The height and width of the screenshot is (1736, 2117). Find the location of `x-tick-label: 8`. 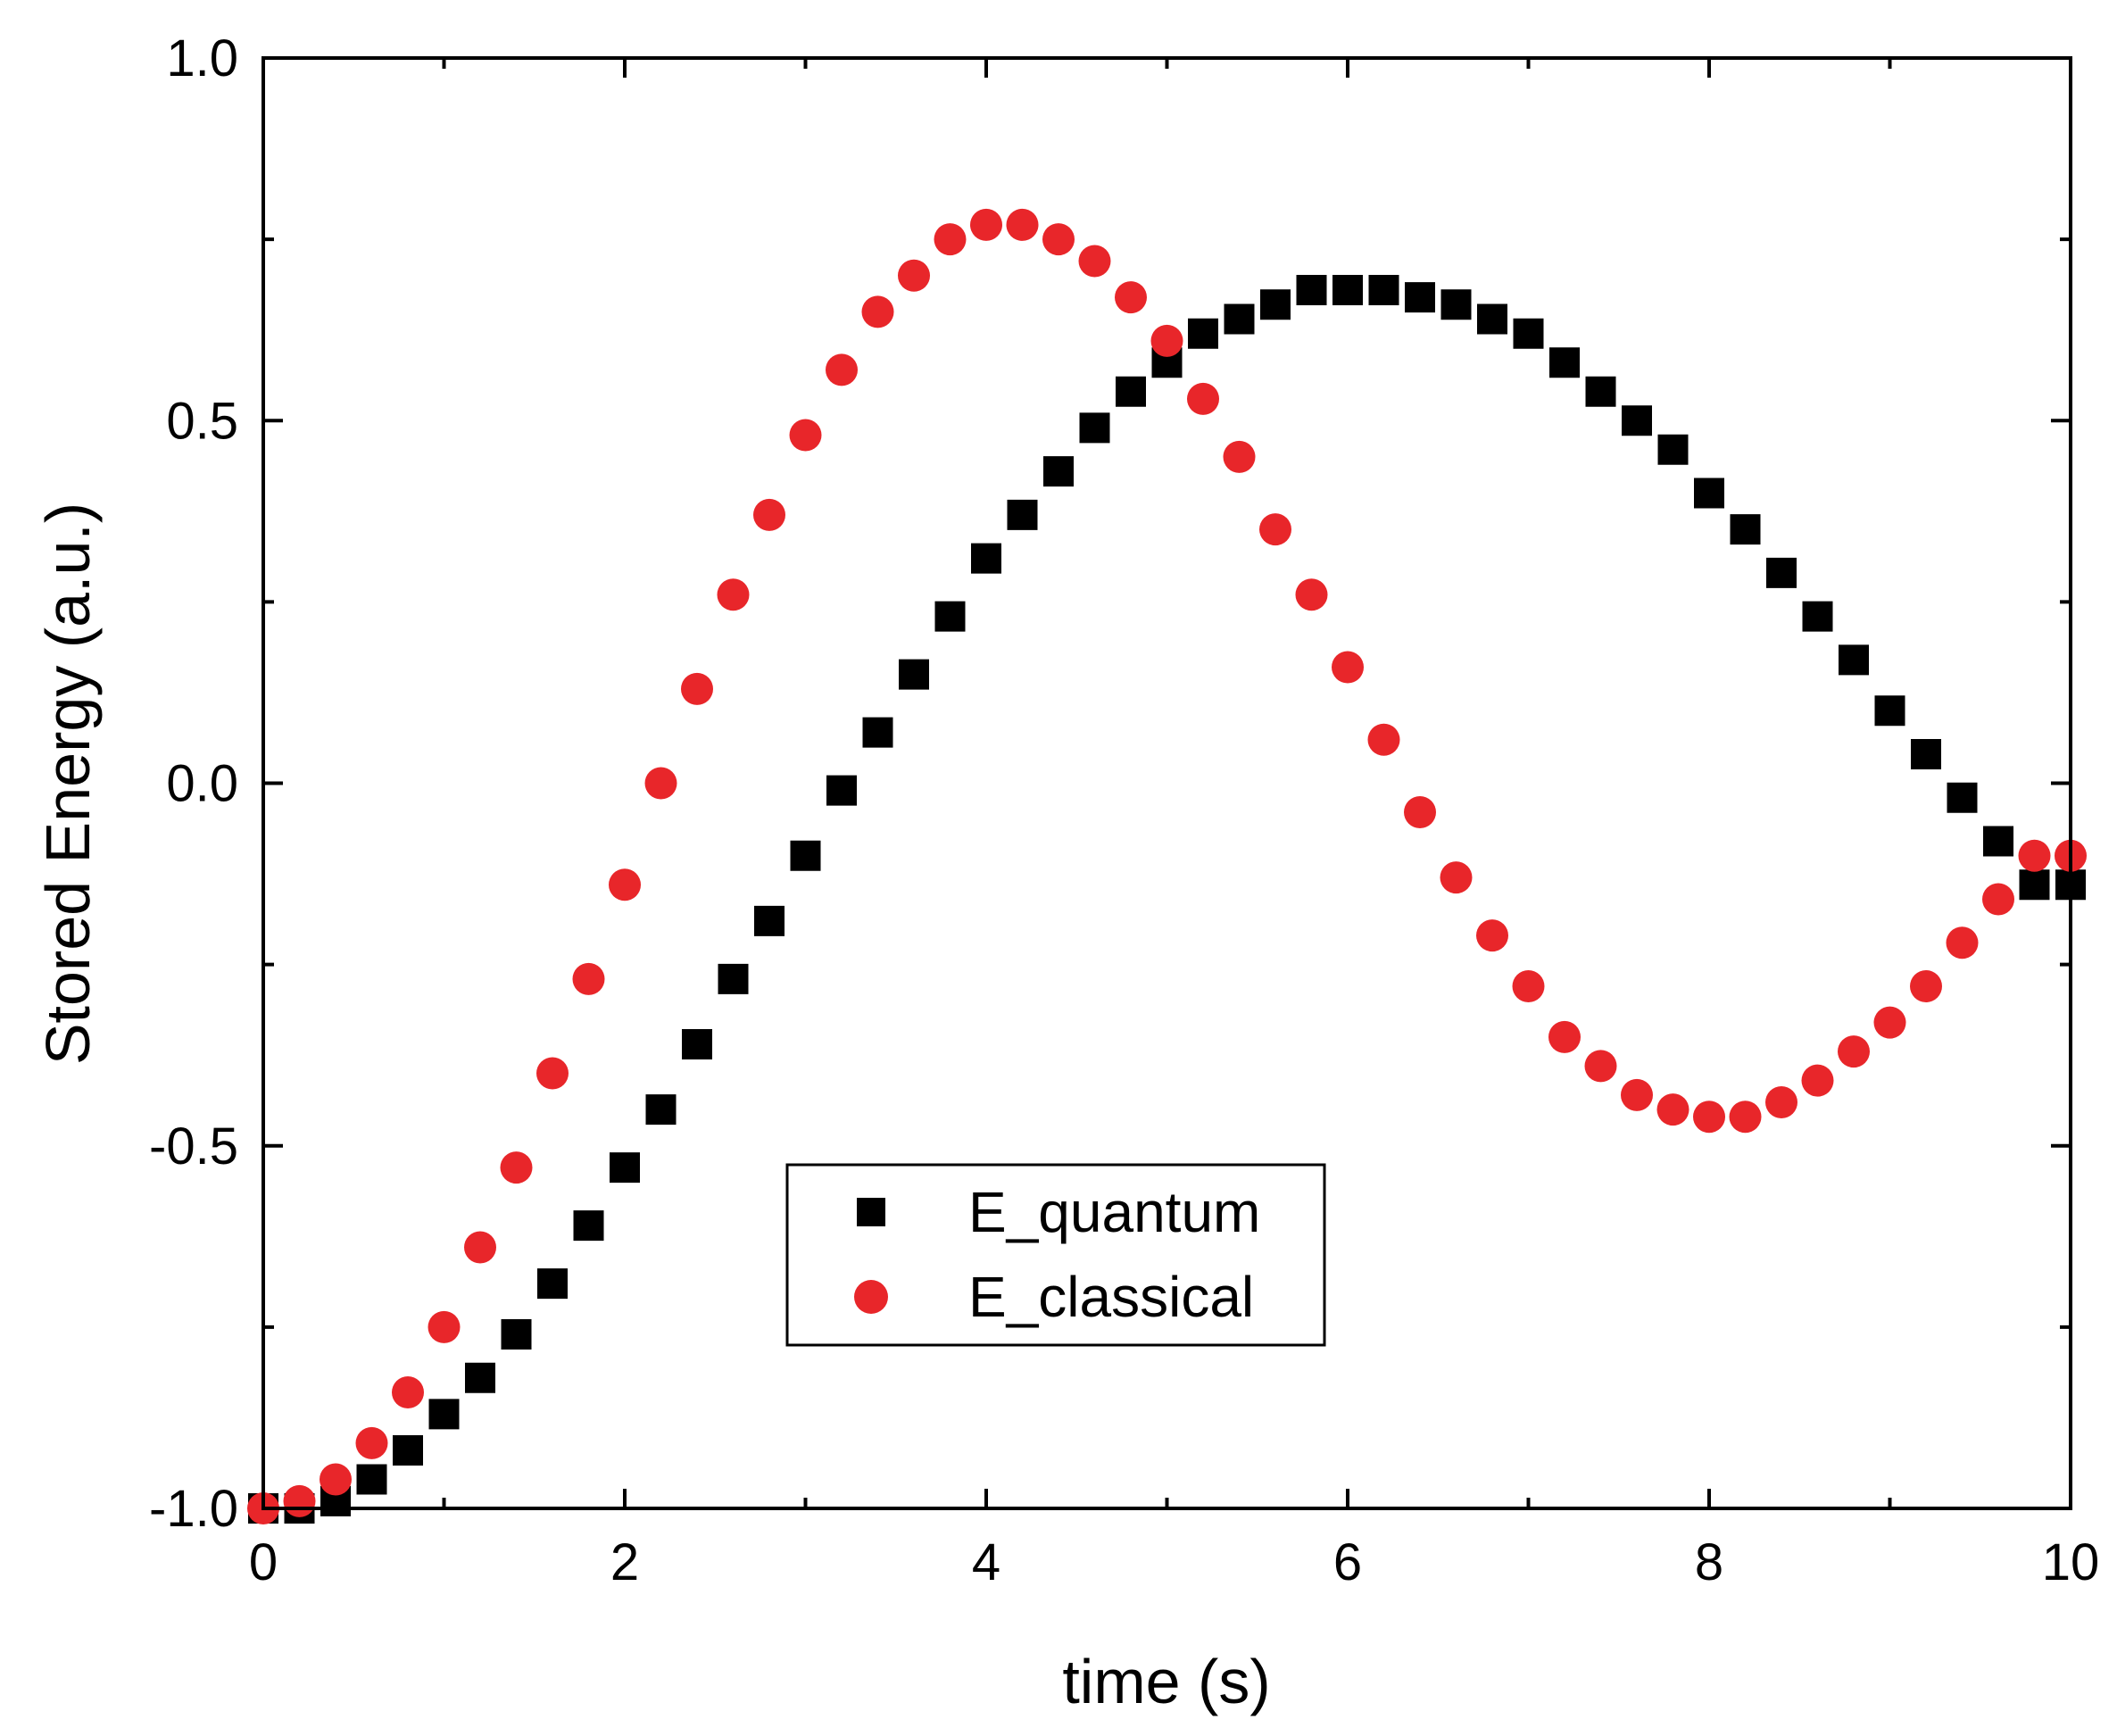

x-tick-label: 8 is located at coordinates (1709, 1562).